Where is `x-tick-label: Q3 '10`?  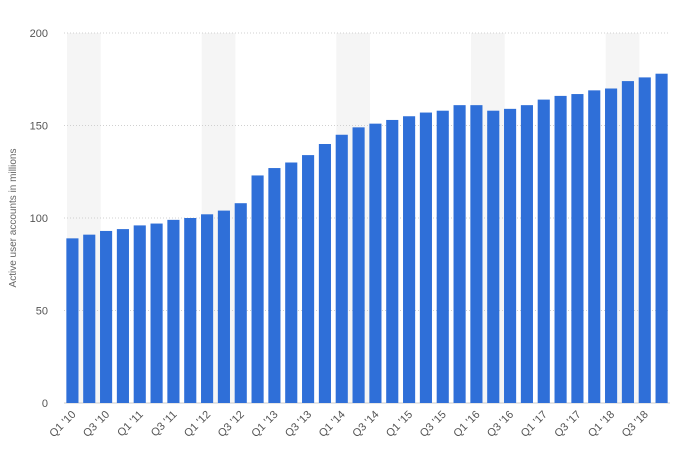 x-tick-label: Q3 '10 is located at coordinates (96, 424).